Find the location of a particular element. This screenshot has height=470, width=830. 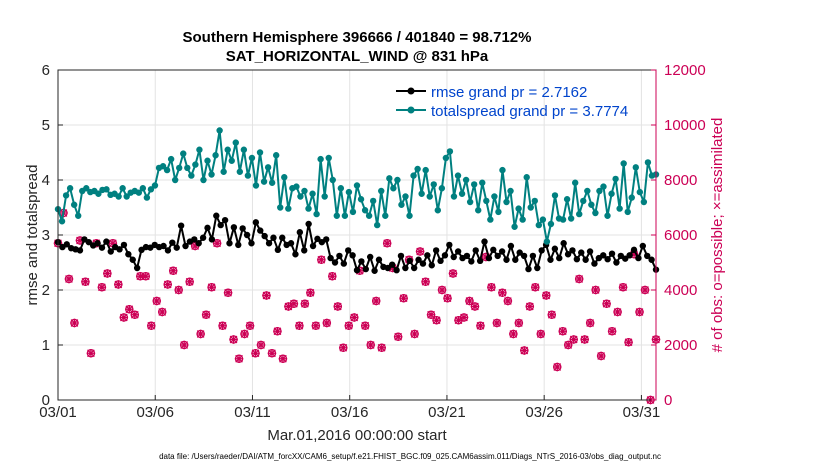

legend-label-rmse: rmse grand pr = 2.7162 is located at coordinates (509, 92).